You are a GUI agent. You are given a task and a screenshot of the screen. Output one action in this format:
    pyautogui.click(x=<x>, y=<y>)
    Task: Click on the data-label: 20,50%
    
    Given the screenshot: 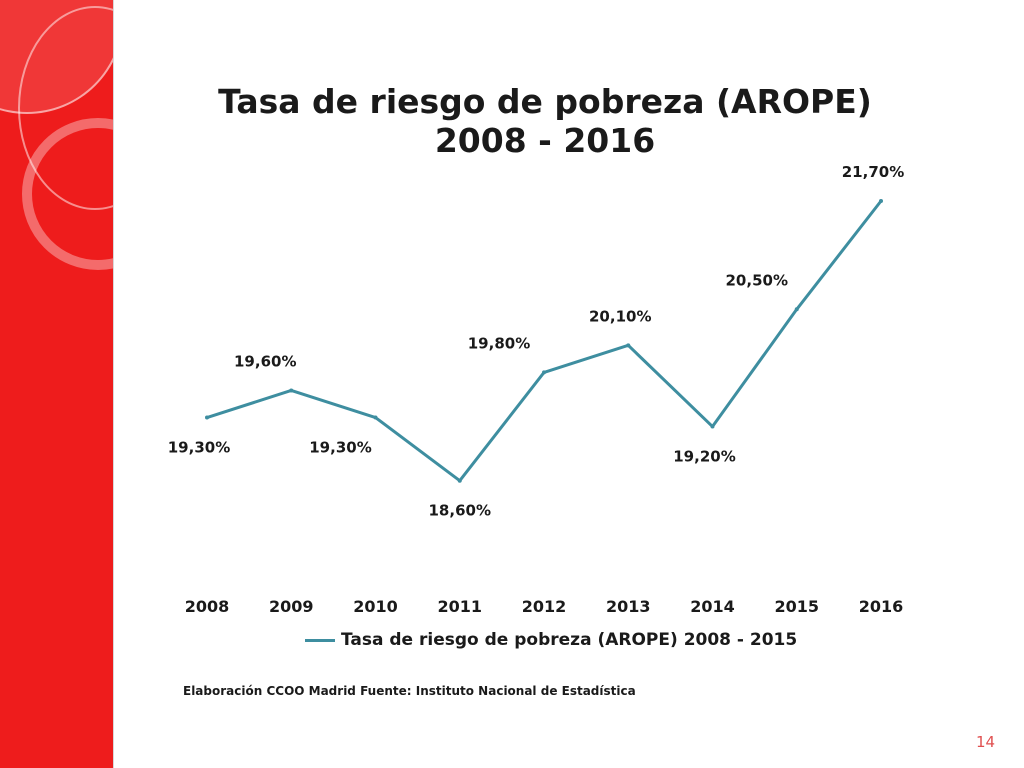 What is the action you would take?
    pyautogui.click(x=757, y=280)
    